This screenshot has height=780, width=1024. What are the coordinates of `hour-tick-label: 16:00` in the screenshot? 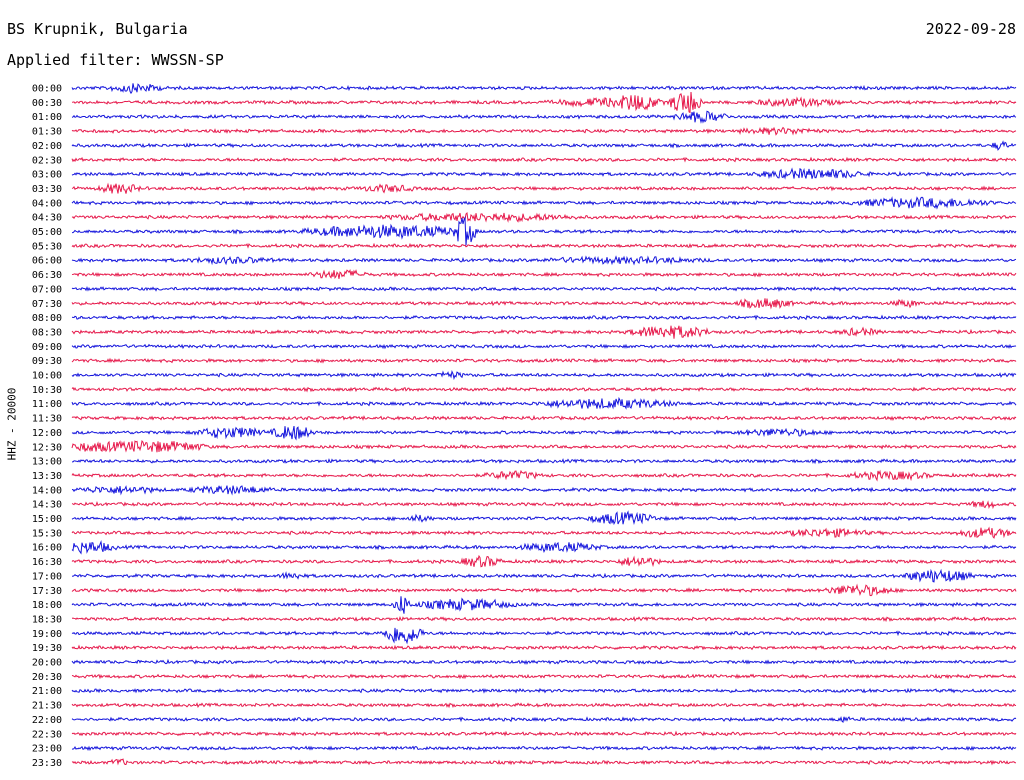 It's located at (47, 548).